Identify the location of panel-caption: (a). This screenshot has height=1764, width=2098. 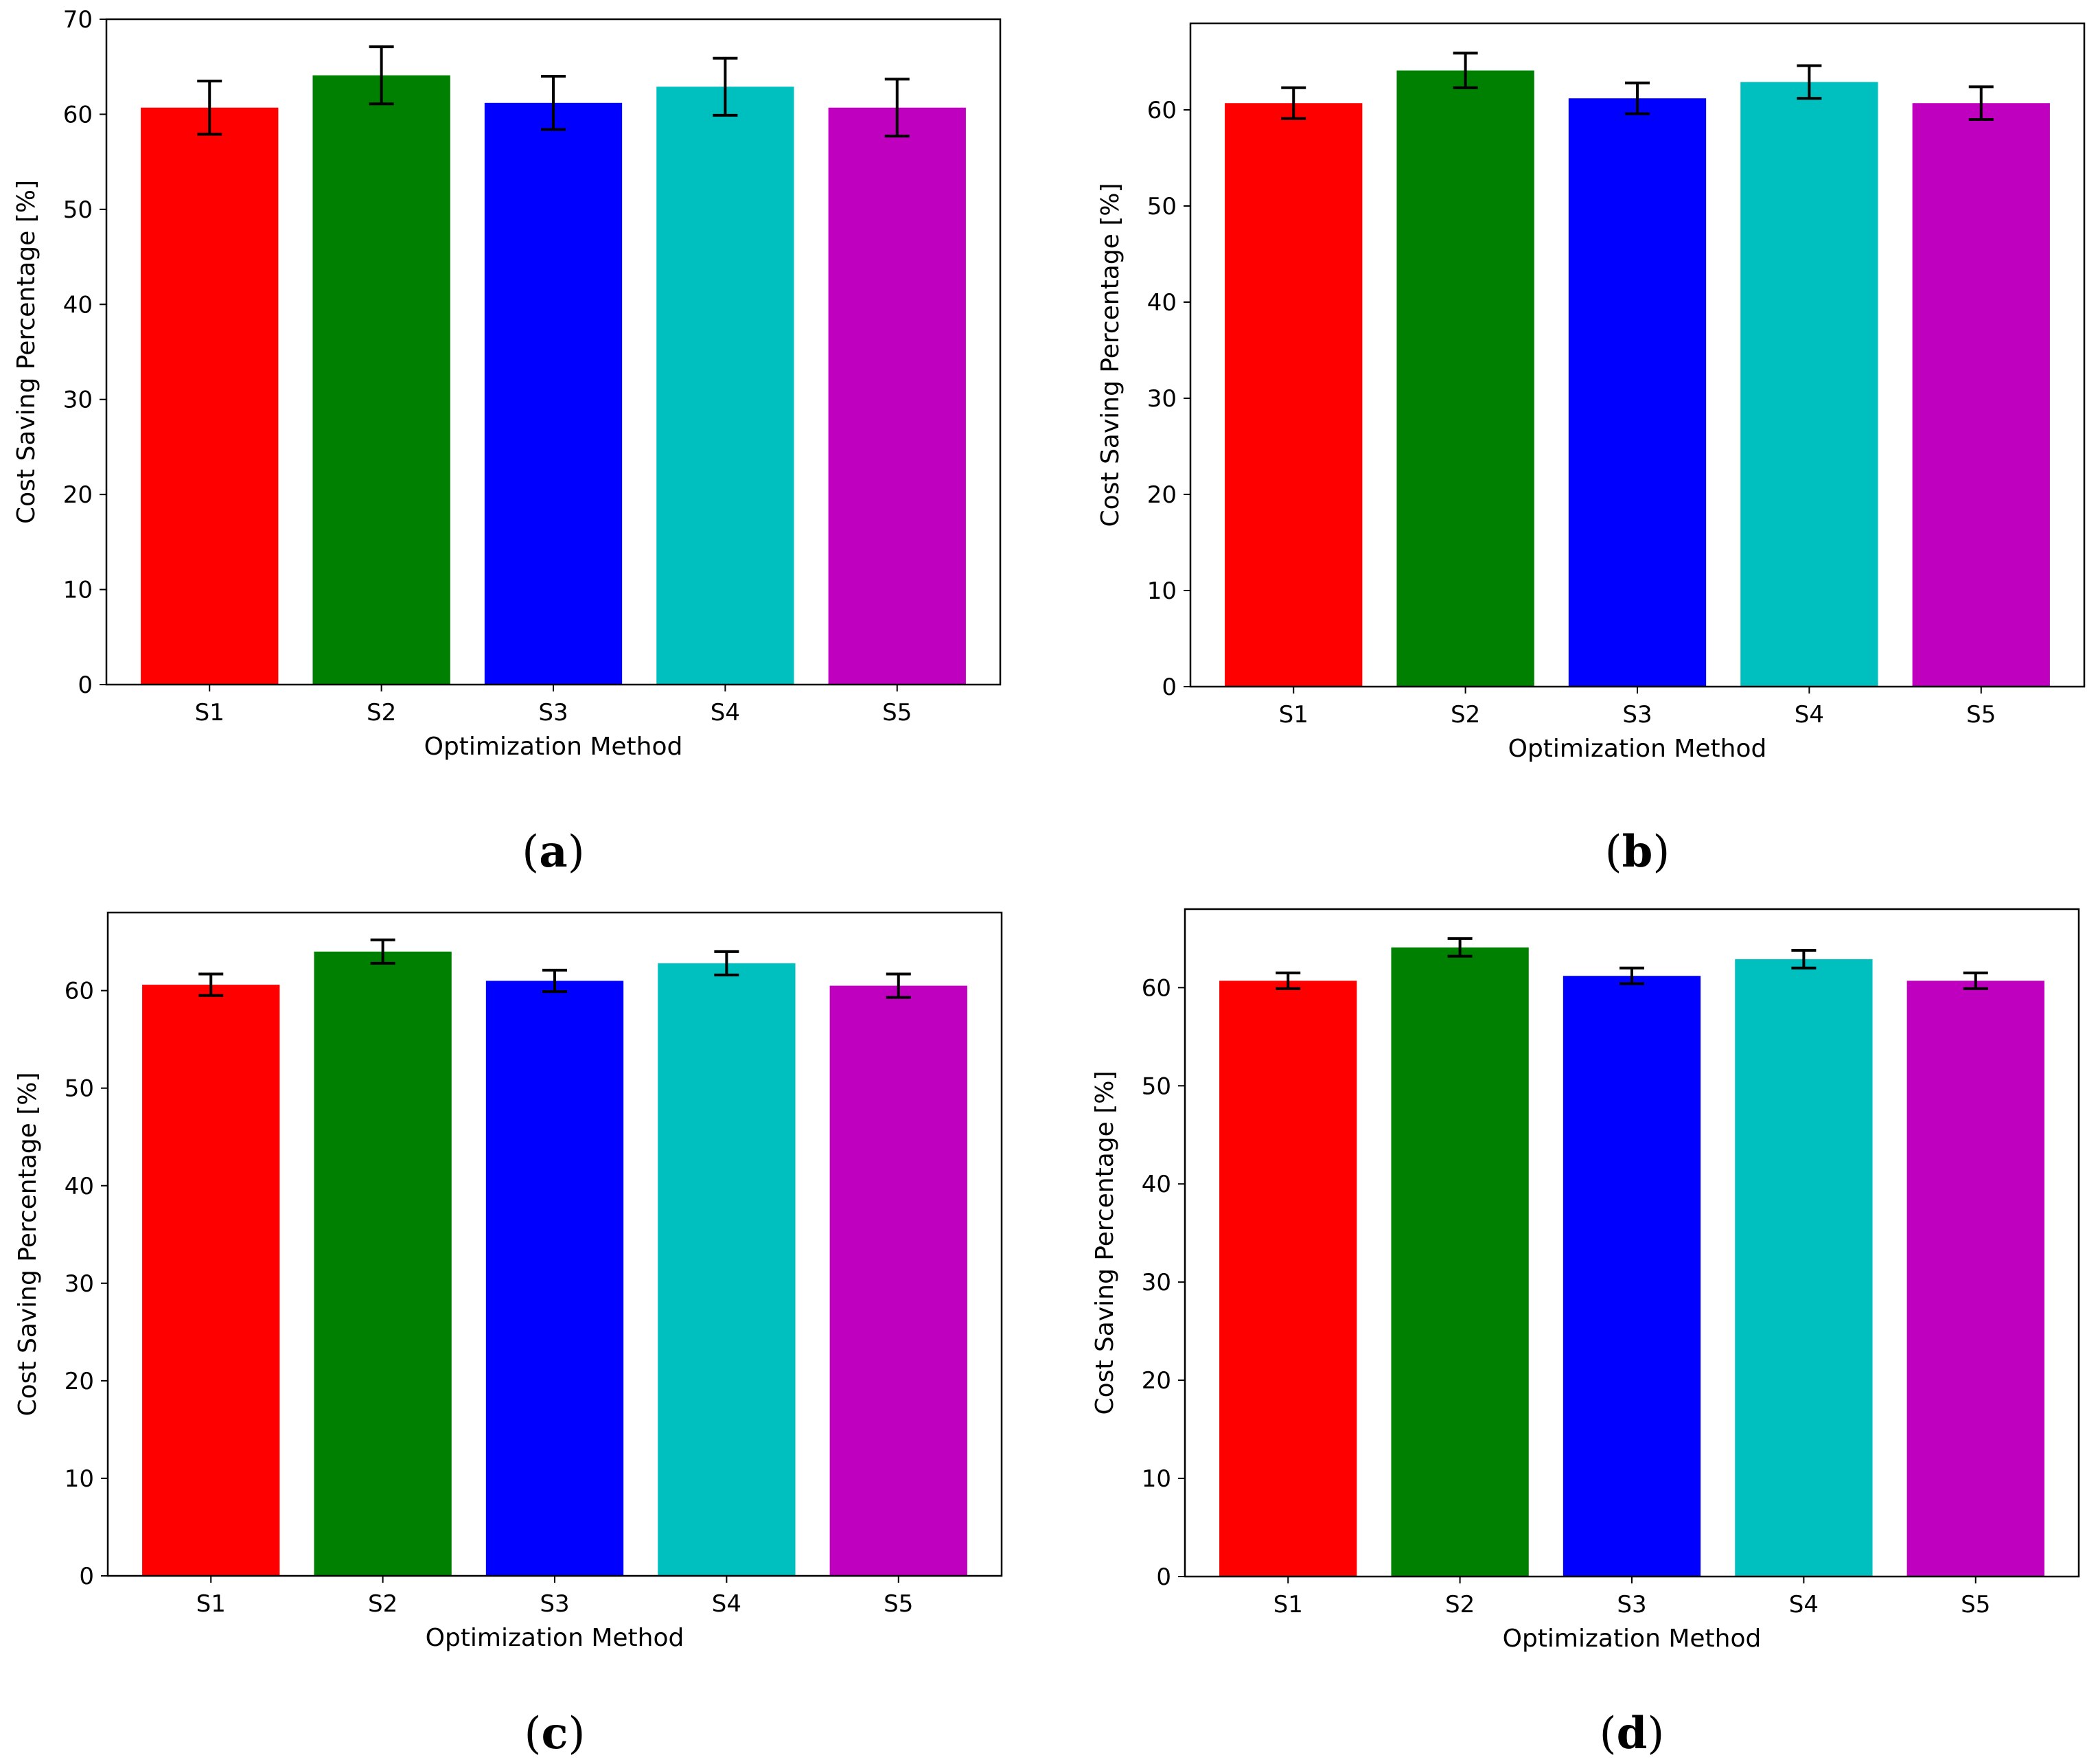
(553, 852).